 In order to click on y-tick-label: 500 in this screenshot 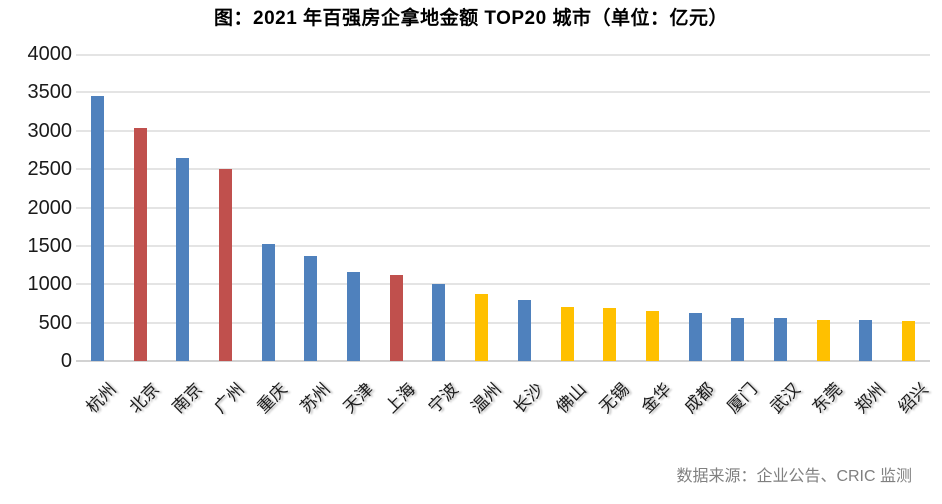, I will do `click(55, 323)`.